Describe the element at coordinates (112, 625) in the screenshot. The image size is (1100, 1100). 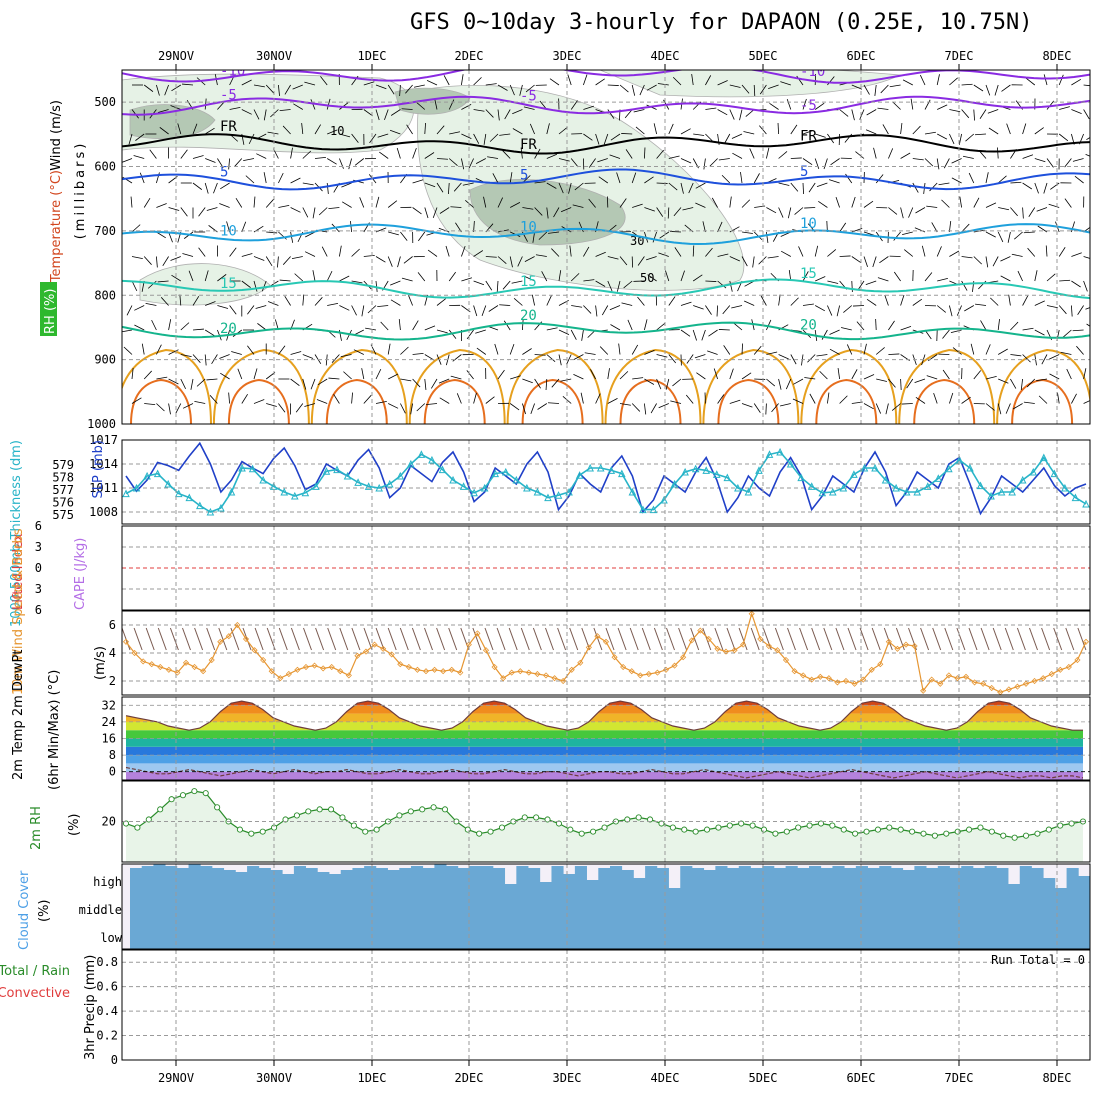
I see `wind-tick: 6` at that location.